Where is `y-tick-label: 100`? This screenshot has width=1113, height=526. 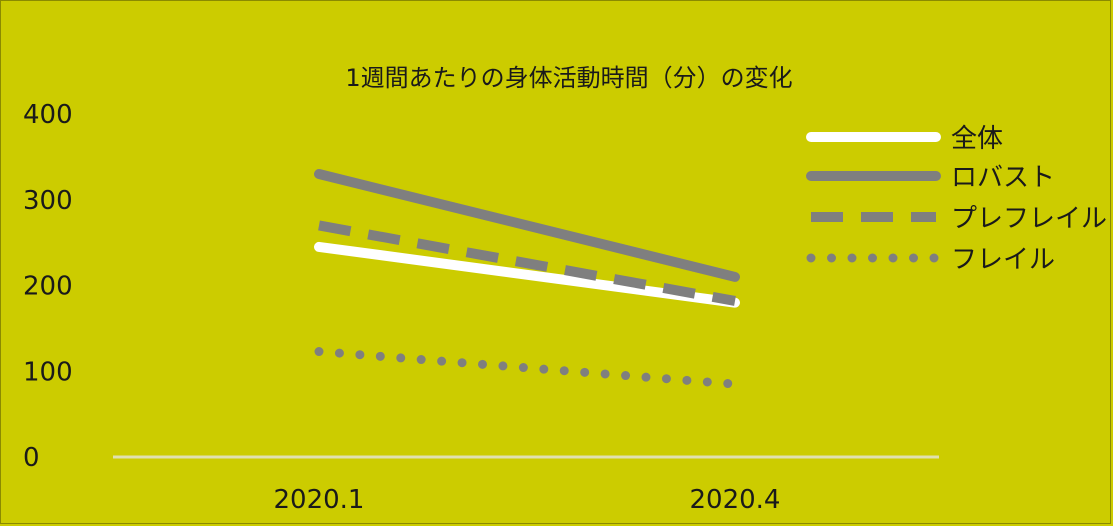
y-tick-label: 100 is located at coordinates (48, 372).